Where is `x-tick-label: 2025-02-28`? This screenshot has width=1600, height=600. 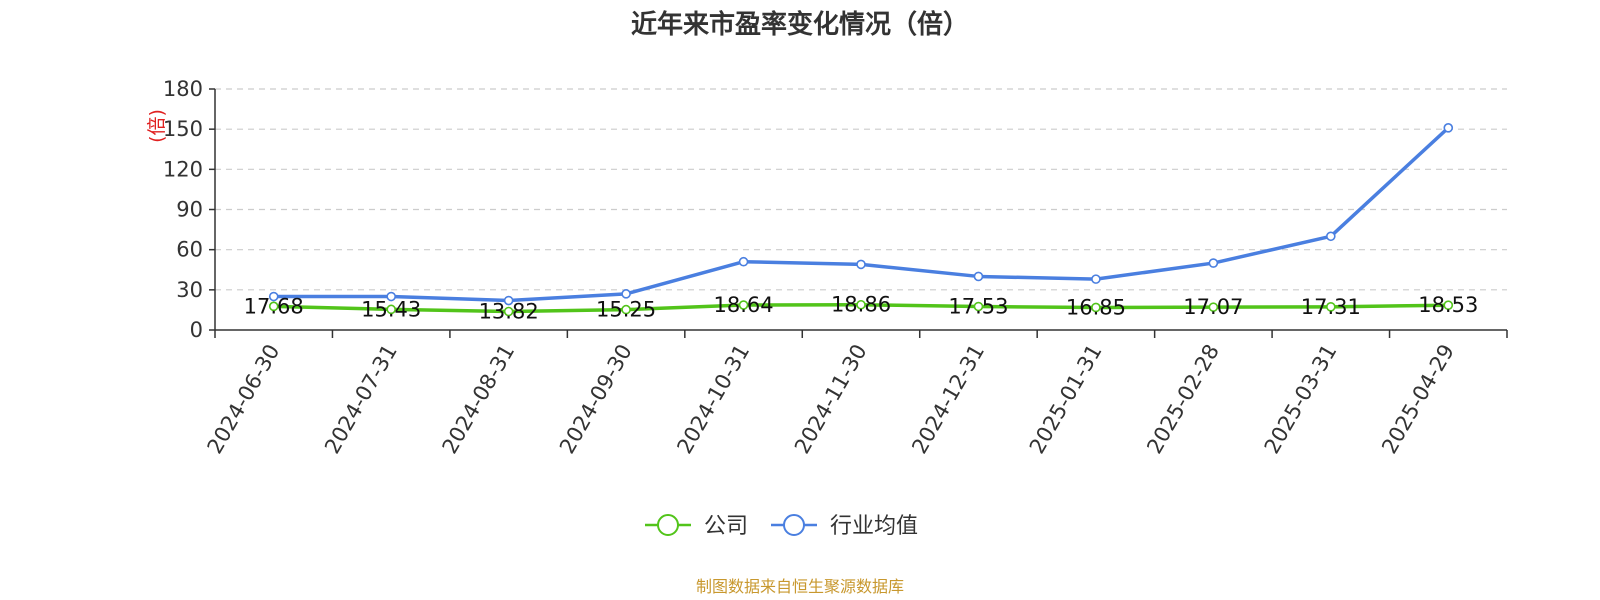
x-tick-label: 2025-02-28 is located at coordinates (1183, 399).